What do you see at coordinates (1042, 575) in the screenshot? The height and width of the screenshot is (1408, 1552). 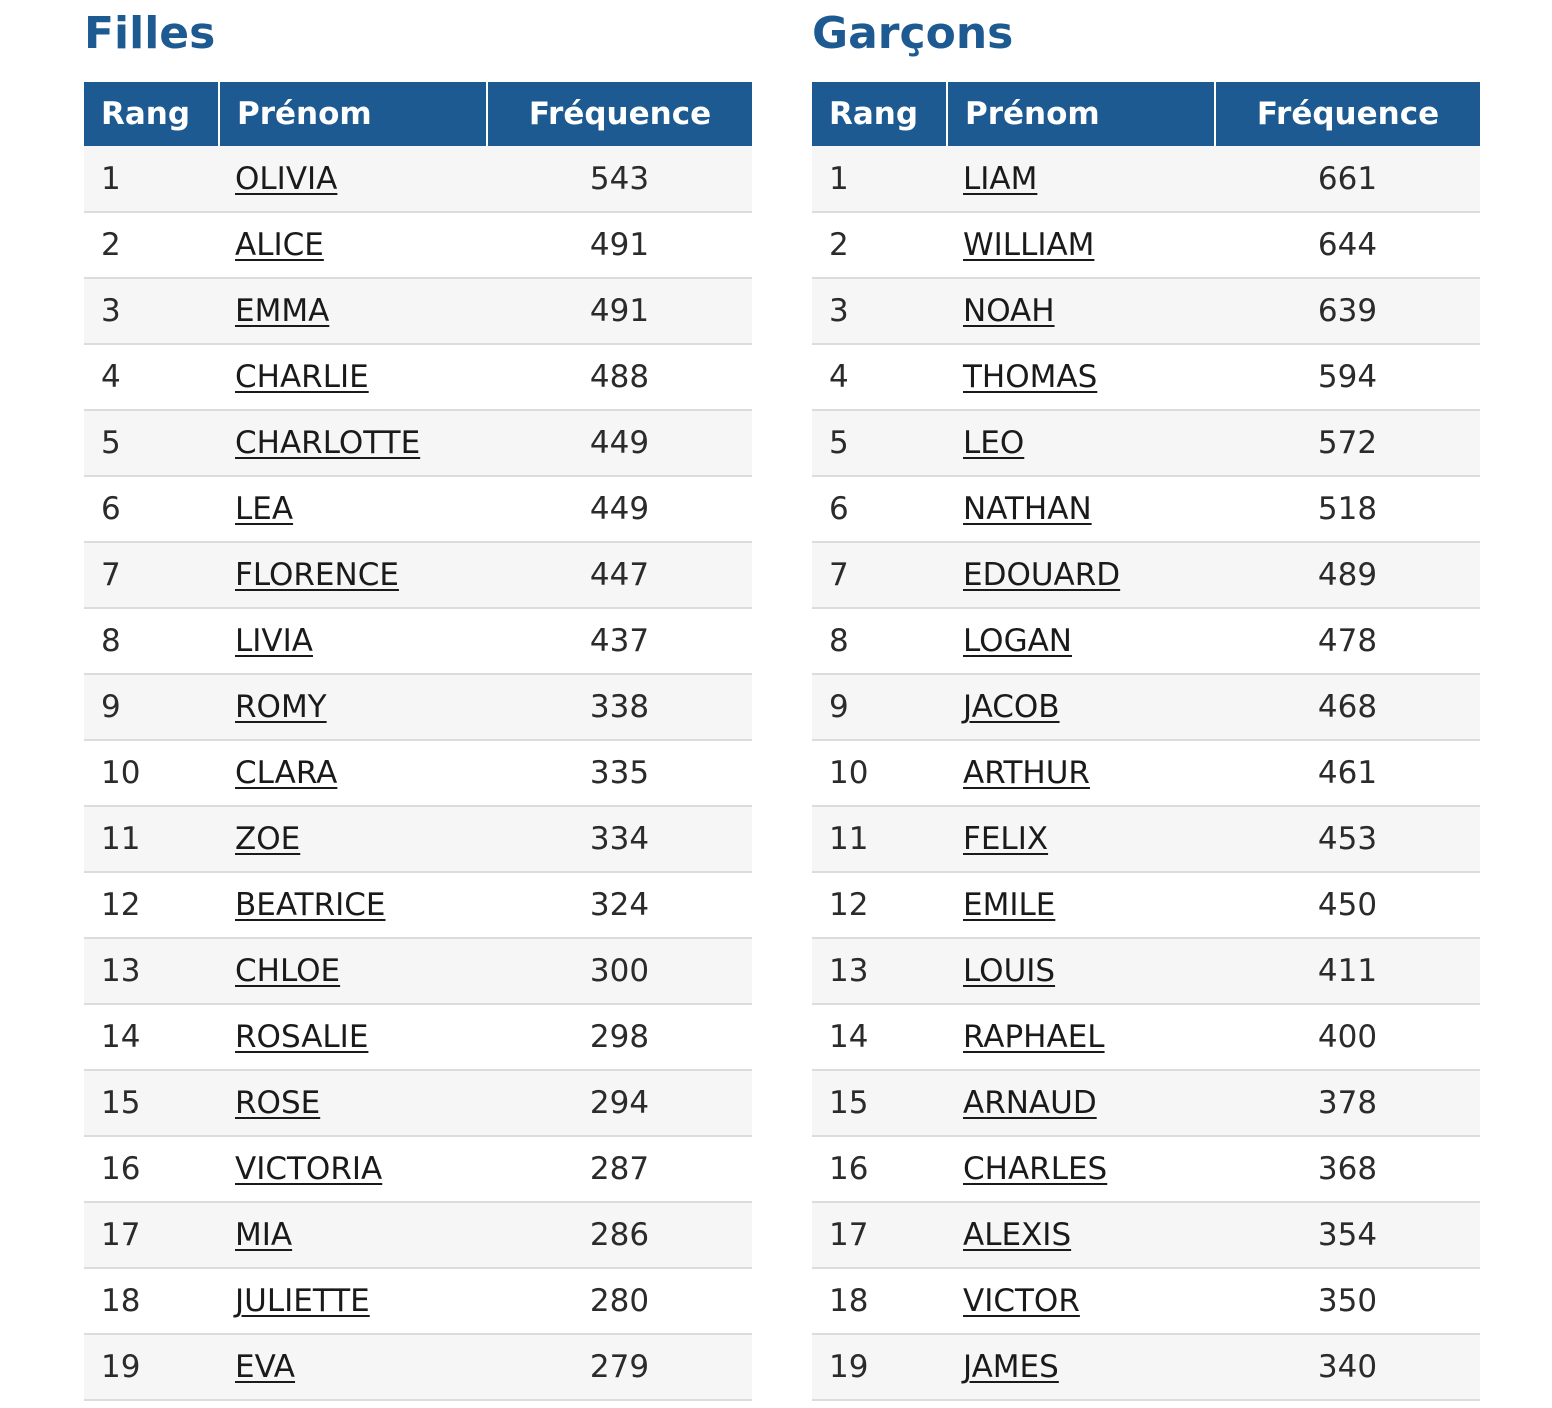 I see `name-link: EDOUARD` at bounding box center [1042, 575].